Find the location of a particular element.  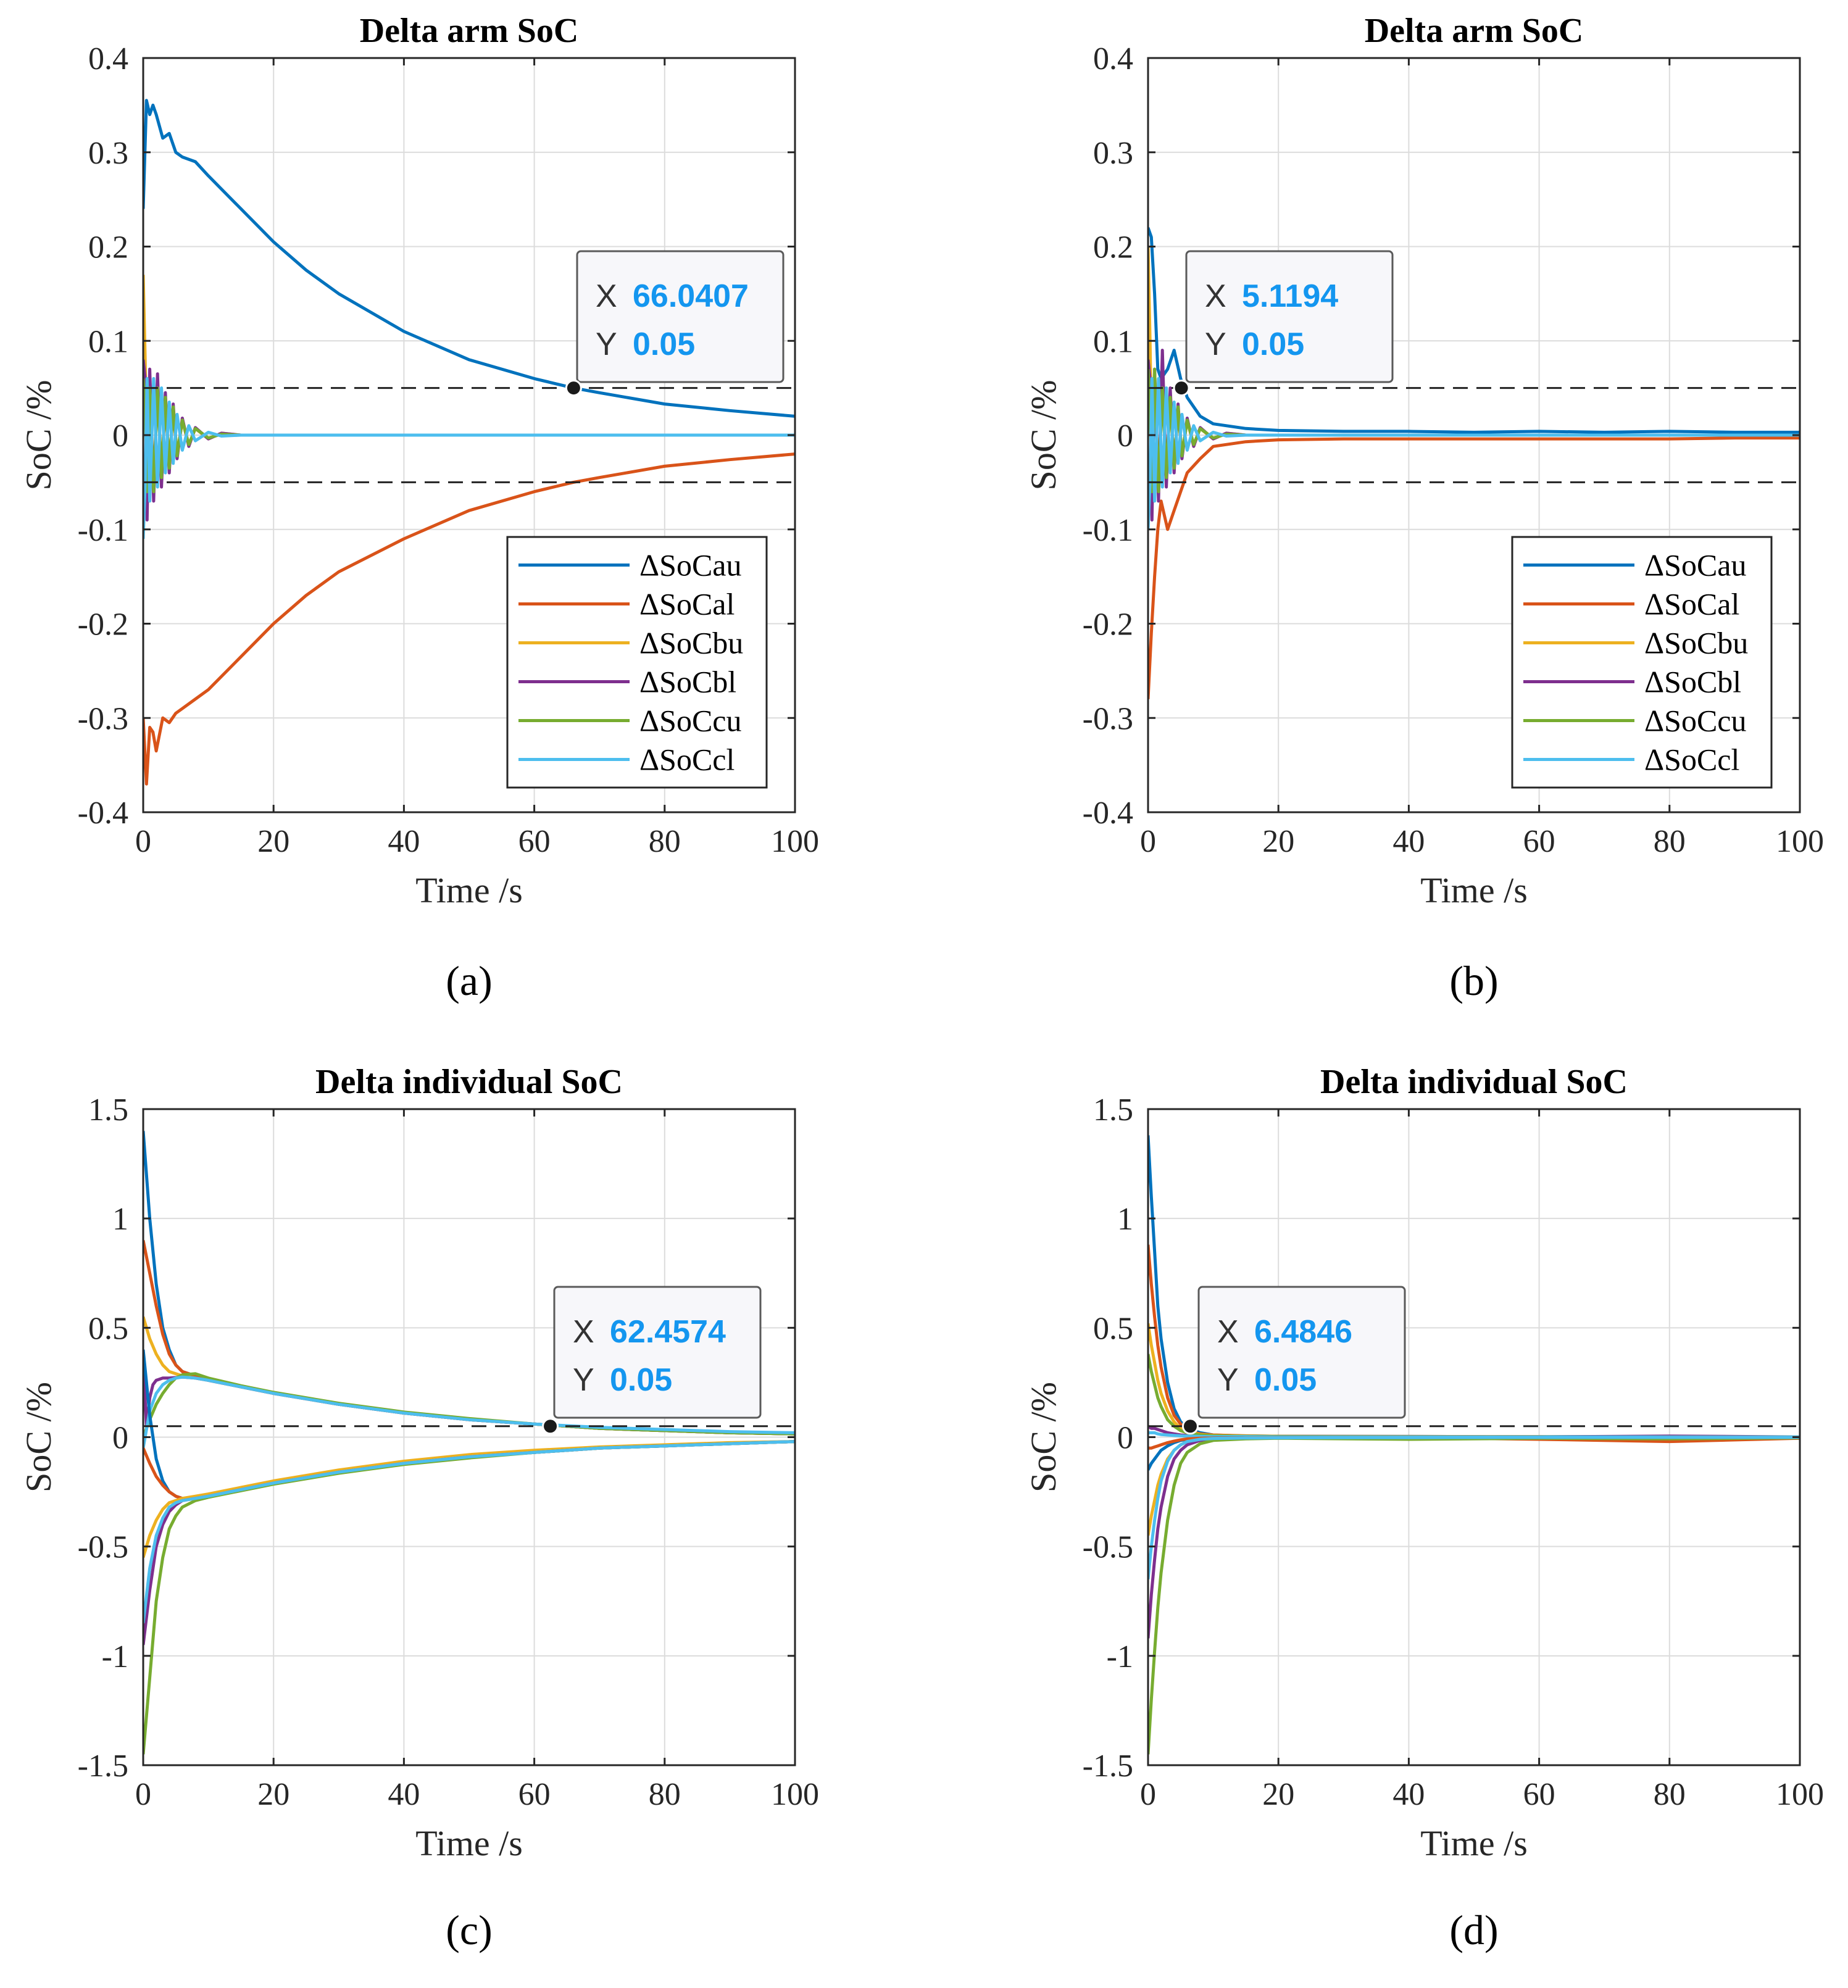

chart-title: Delta arm SoC is located at coordinates (1474, 31).